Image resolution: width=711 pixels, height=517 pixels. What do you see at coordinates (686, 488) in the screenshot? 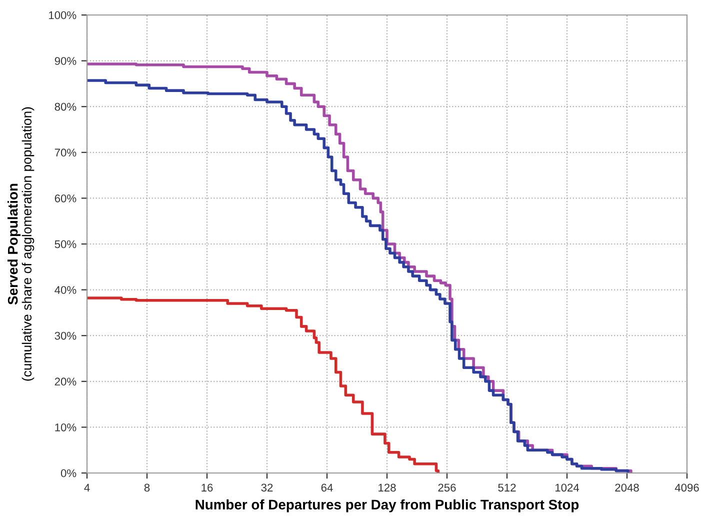
I see `x-tick-label: 4096` at bounding box center [686, 488].